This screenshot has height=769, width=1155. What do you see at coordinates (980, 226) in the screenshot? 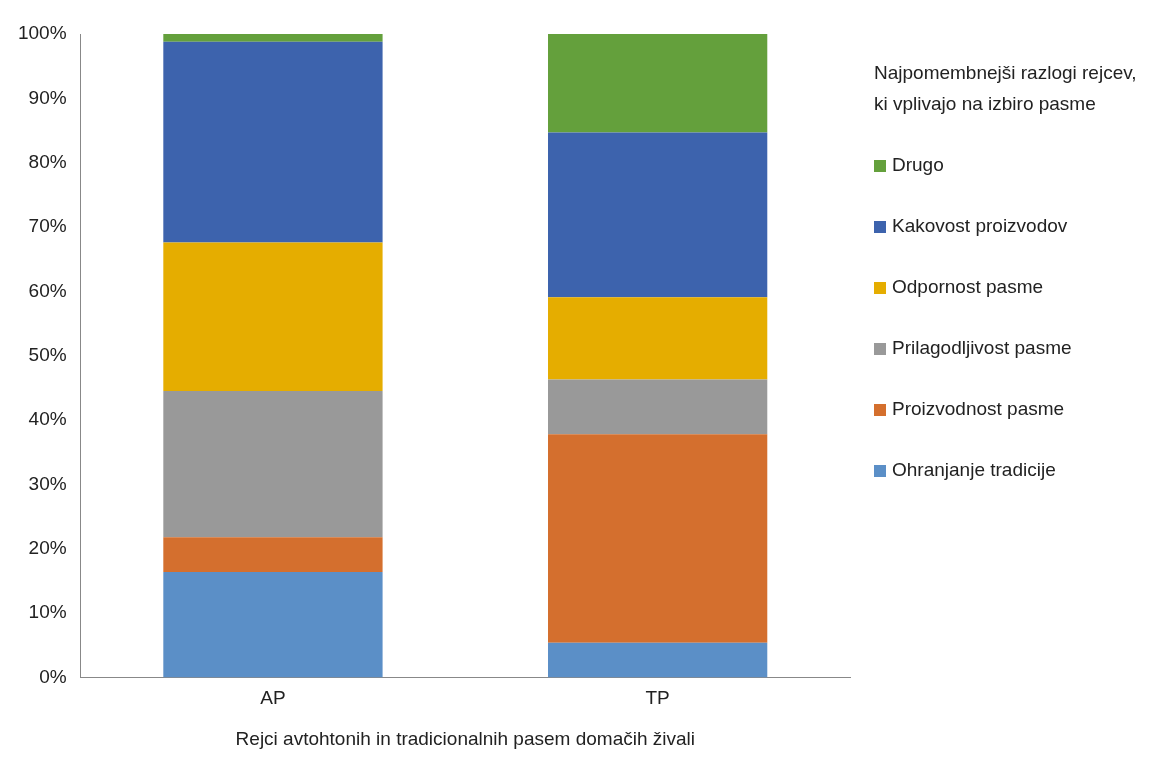
I see `legend-label: Kakovost proizvodov` at bounding box center [980, 226].